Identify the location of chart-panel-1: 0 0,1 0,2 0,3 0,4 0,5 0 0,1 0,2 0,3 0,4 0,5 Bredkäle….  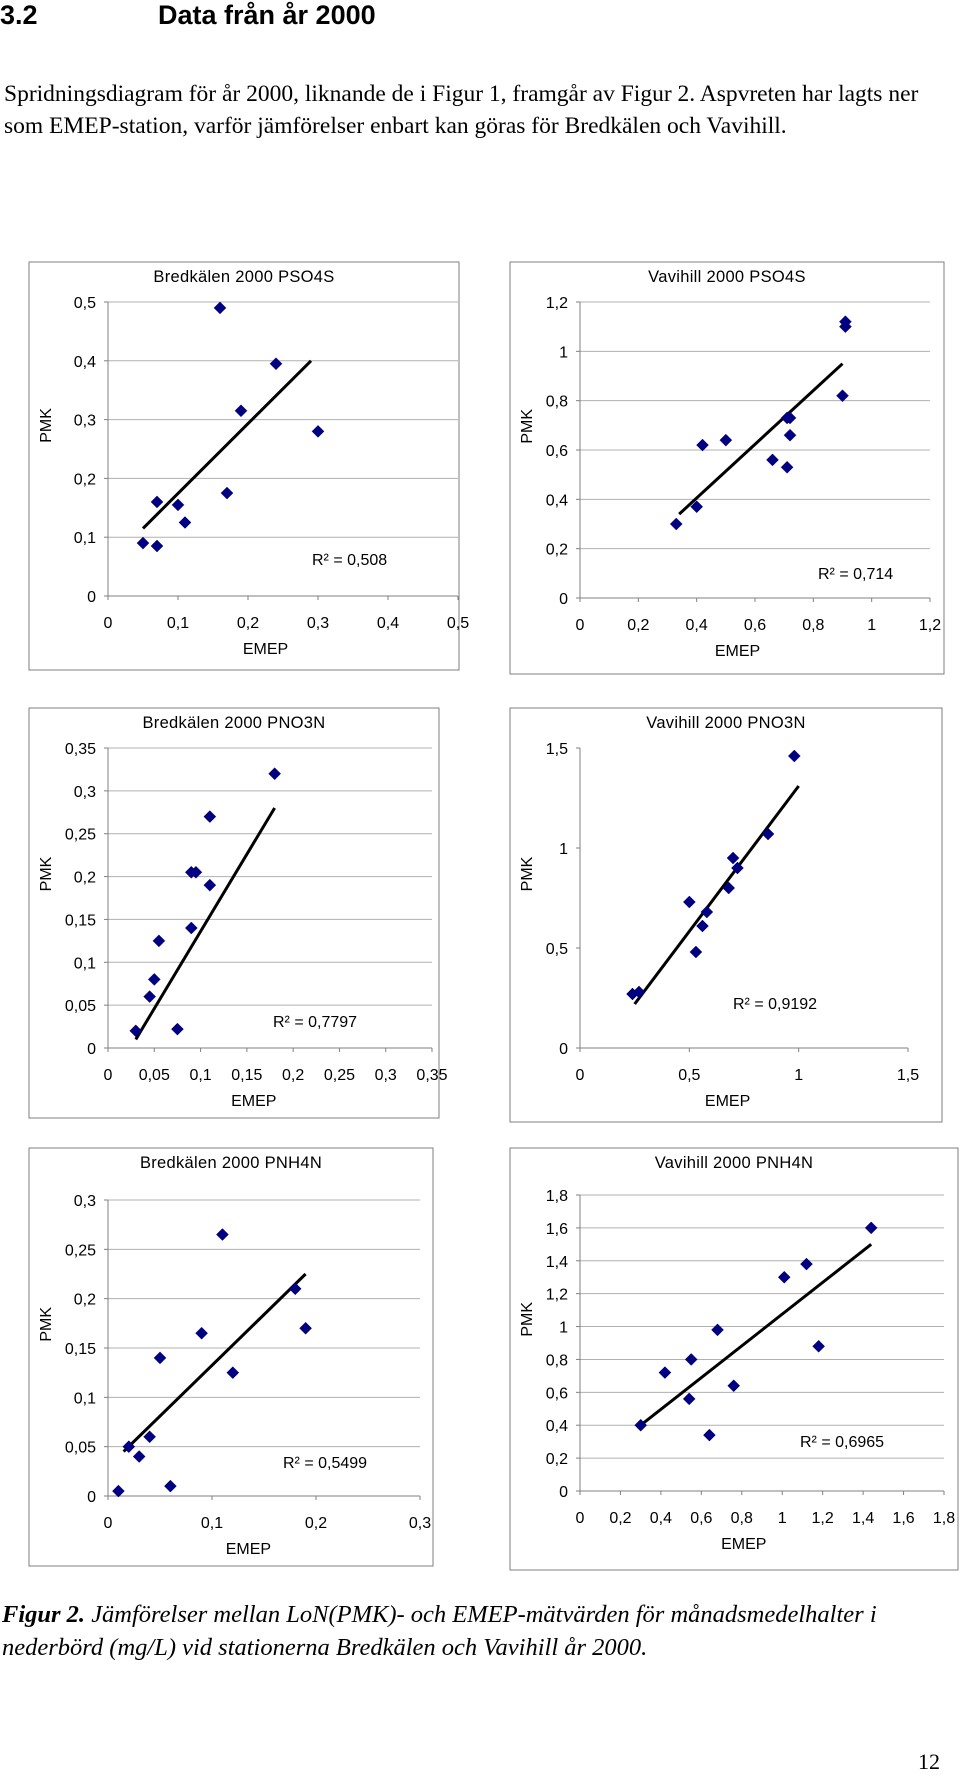
(248, 466).